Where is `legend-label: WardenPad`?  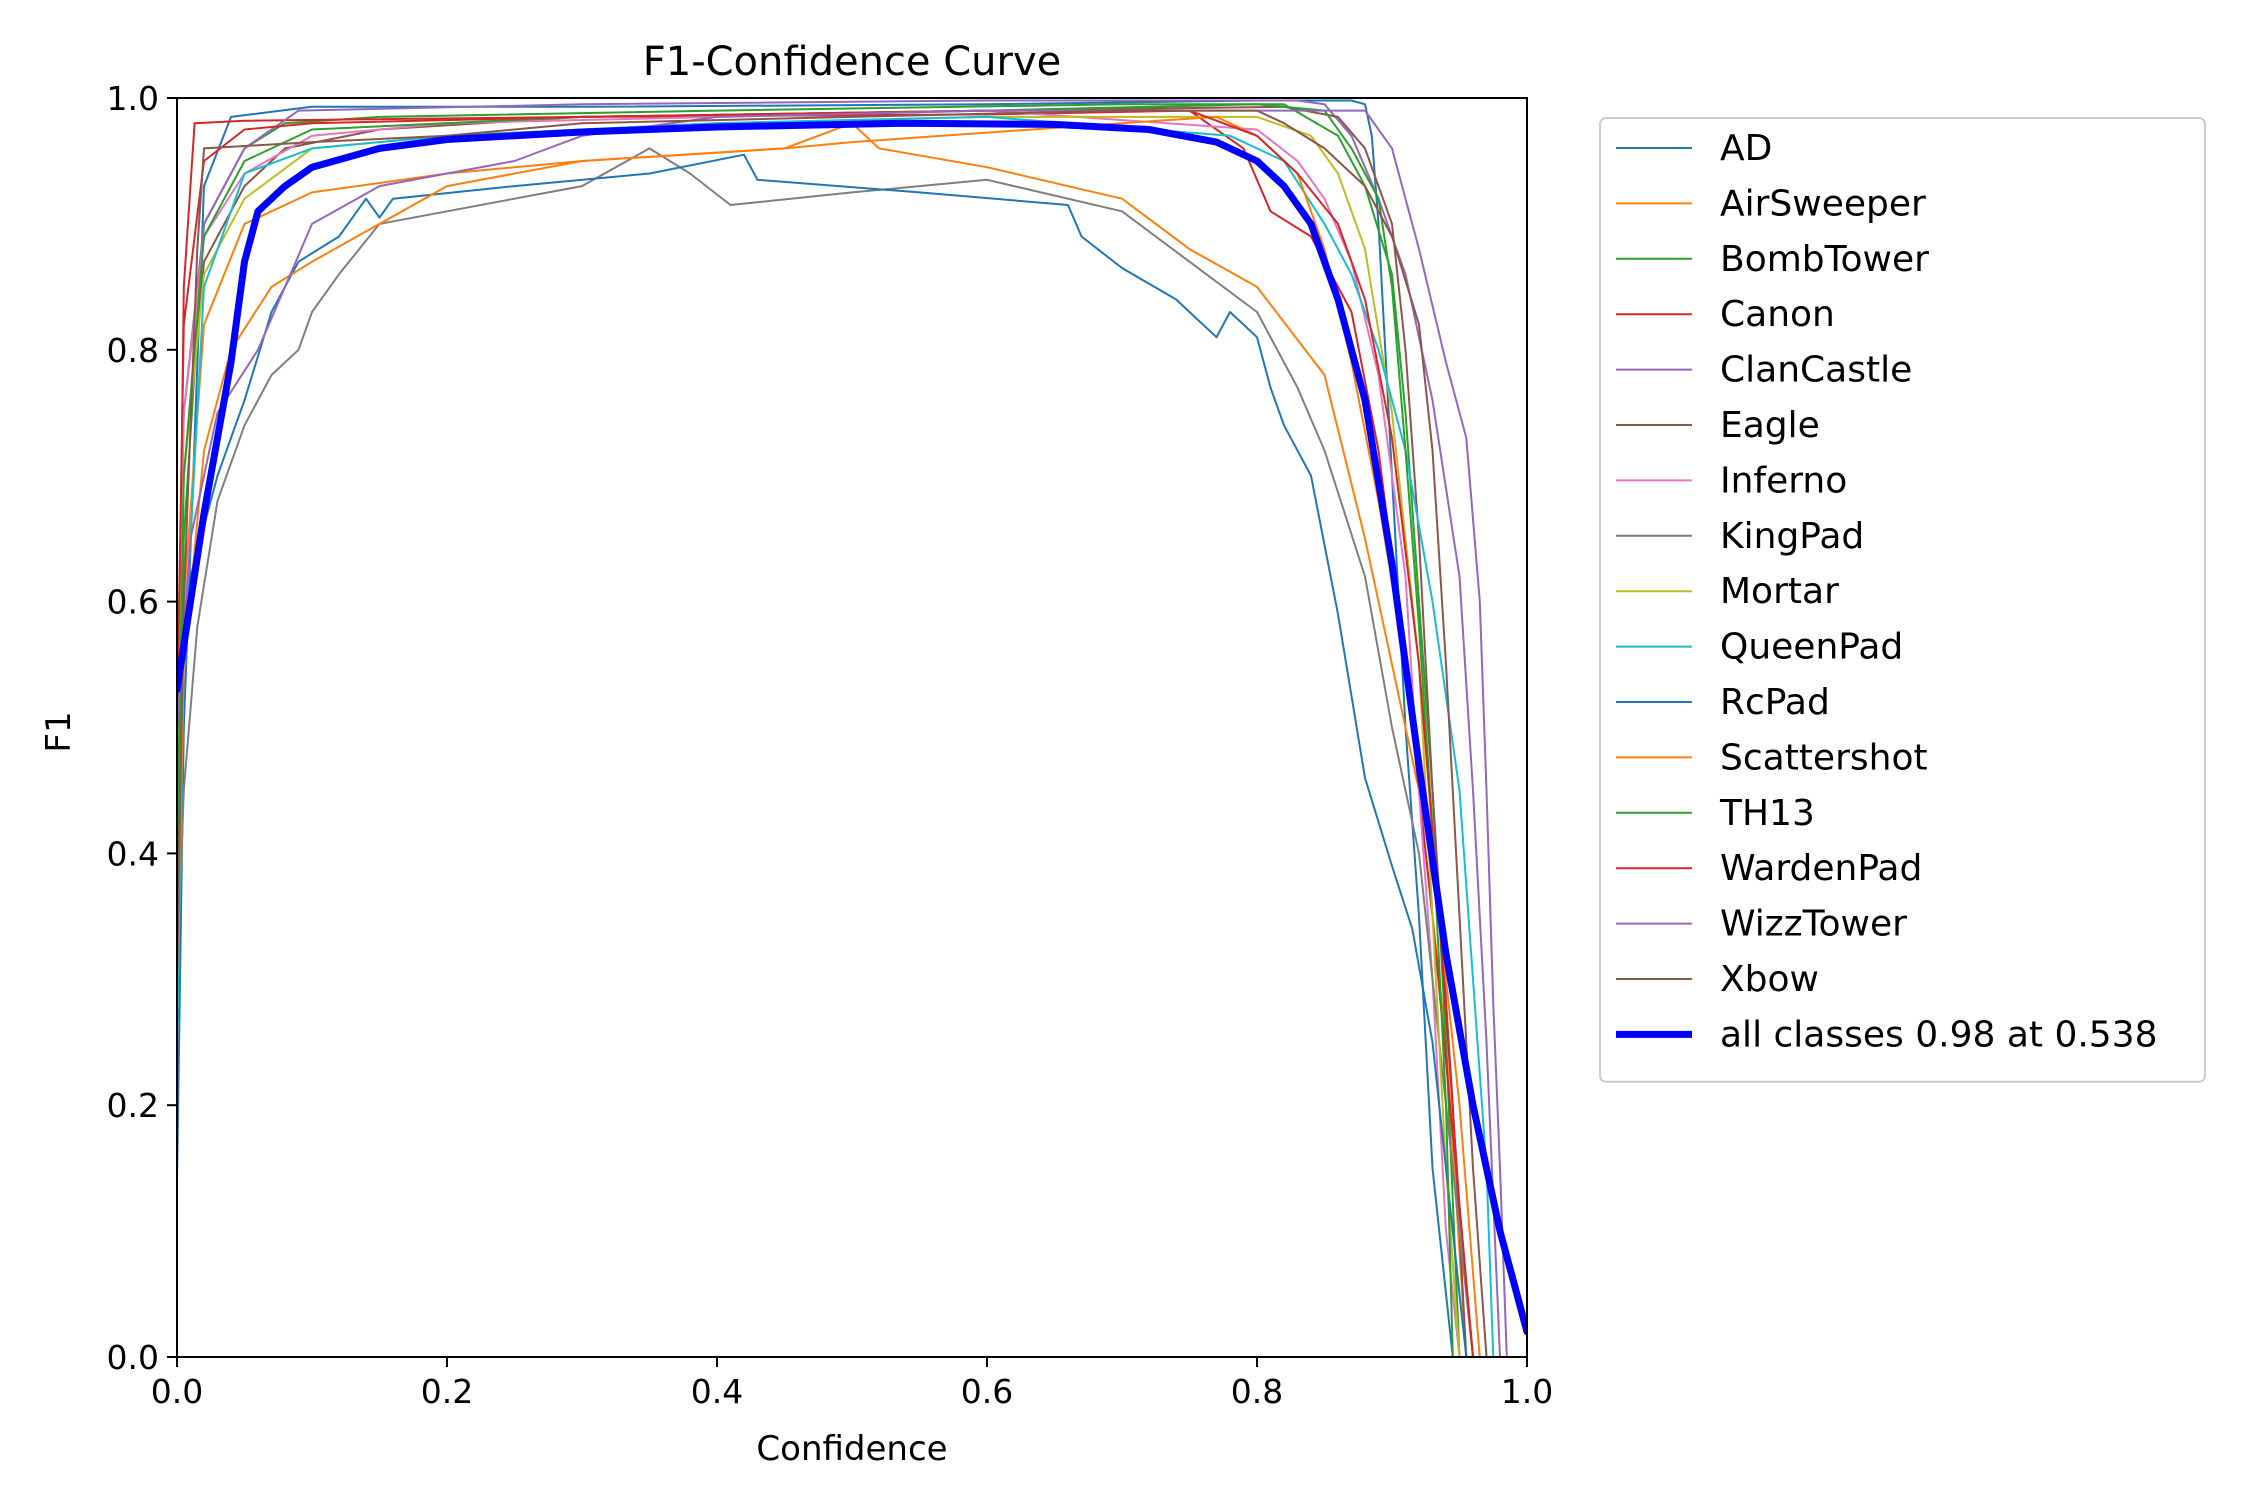
legend-label: WardenPad is located at coordinates (1821, 868).